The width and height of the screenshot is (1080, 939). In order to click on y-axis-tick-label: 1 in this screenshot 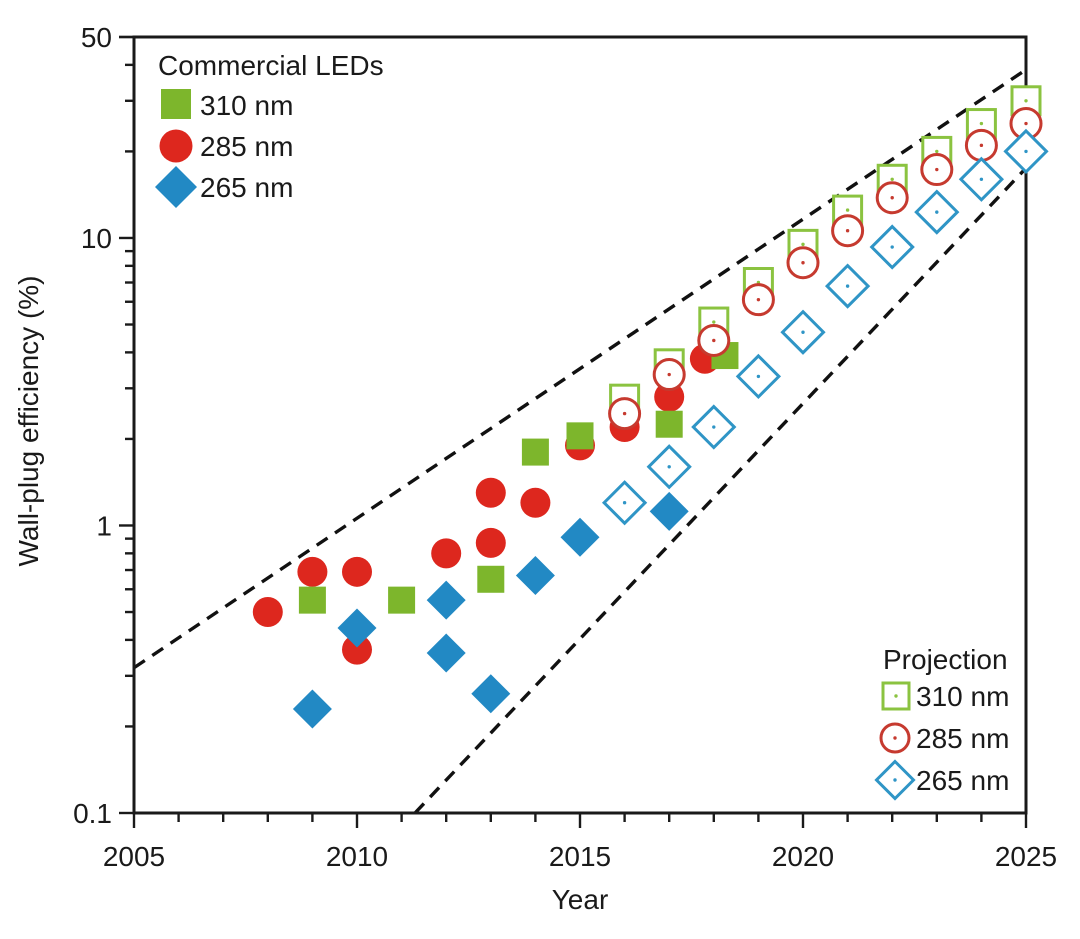, I will do `click(104, 525)`.